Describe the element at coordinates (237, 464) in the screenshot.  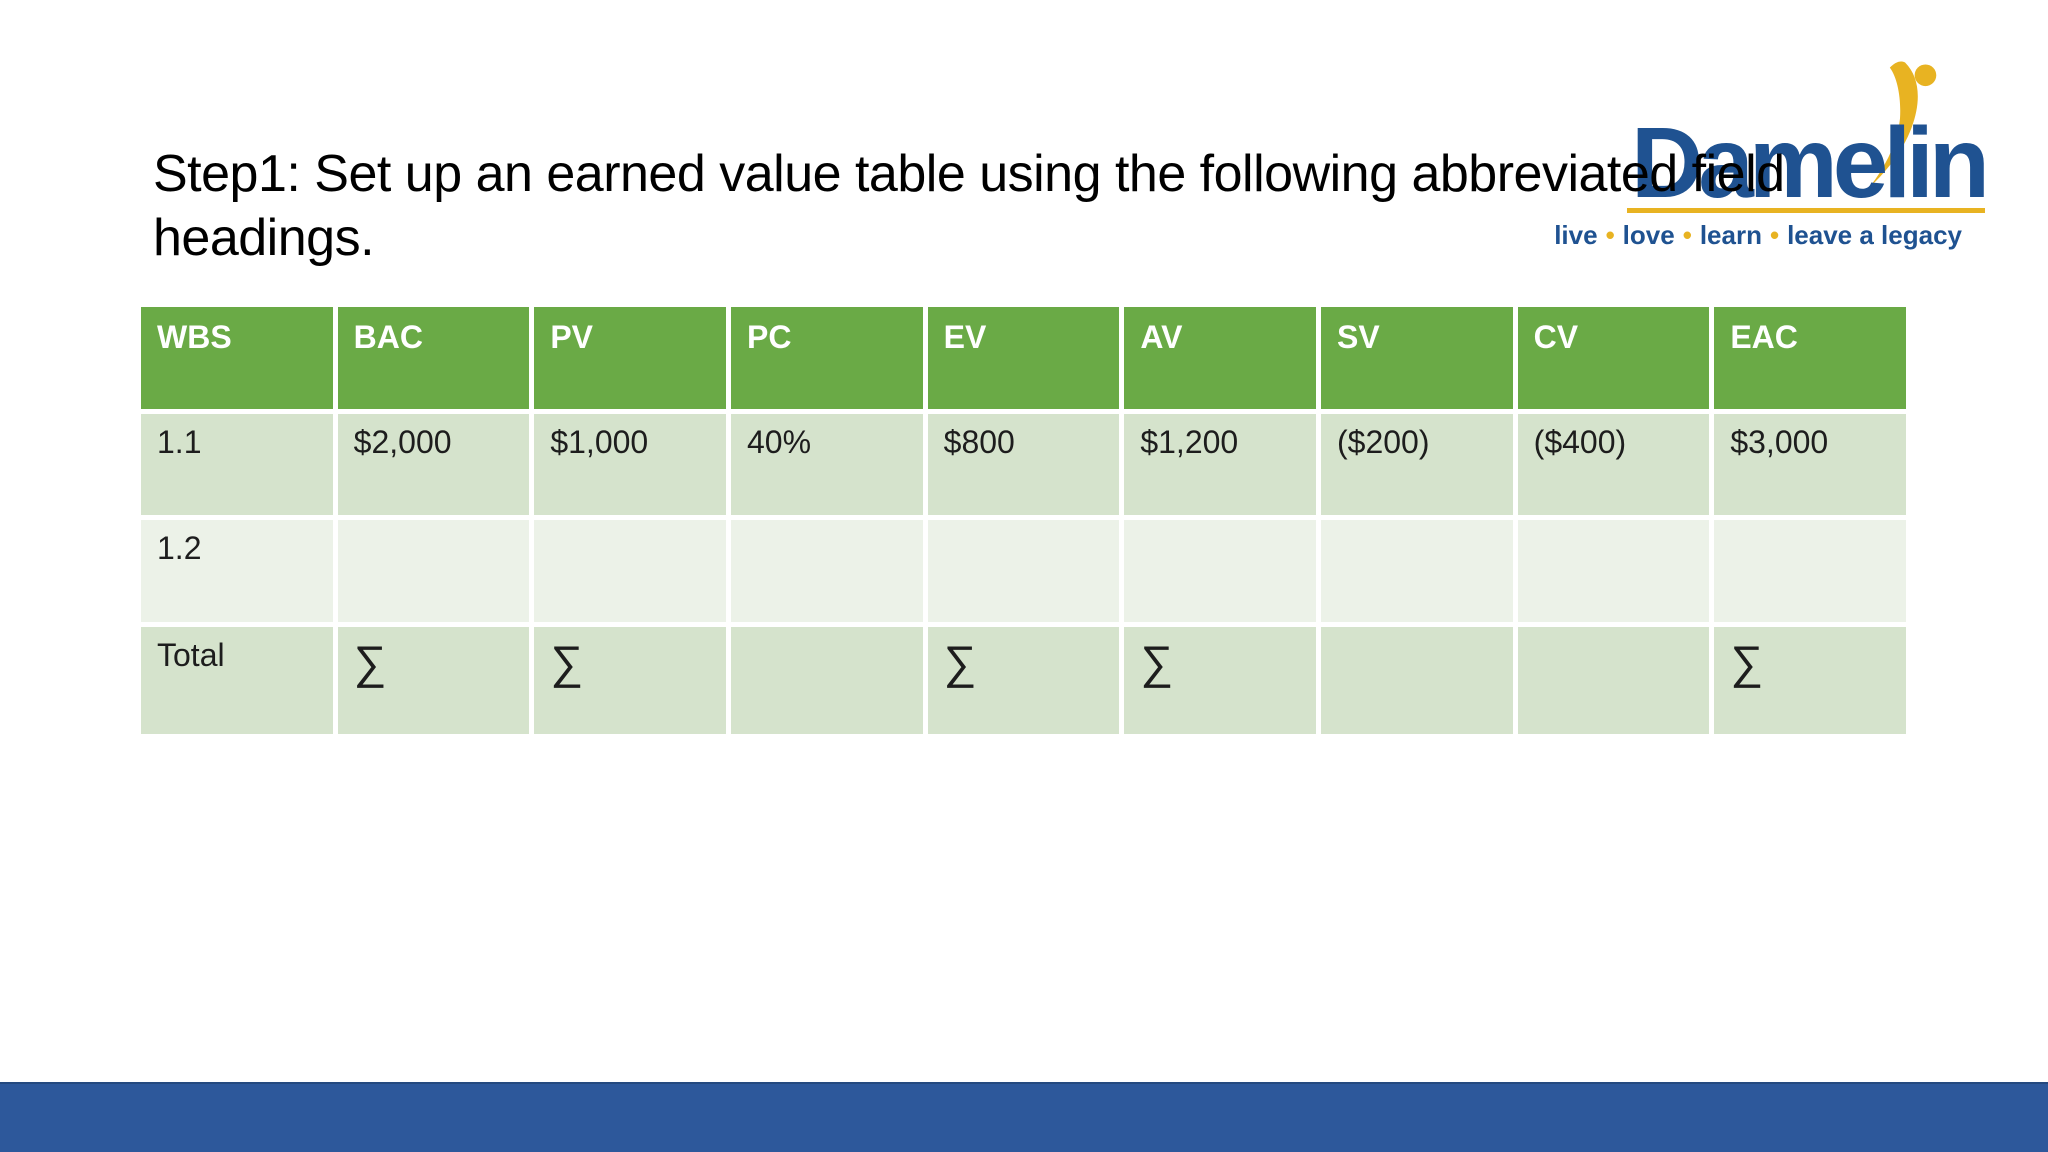
I see `table-cell: 1.1` at that location.